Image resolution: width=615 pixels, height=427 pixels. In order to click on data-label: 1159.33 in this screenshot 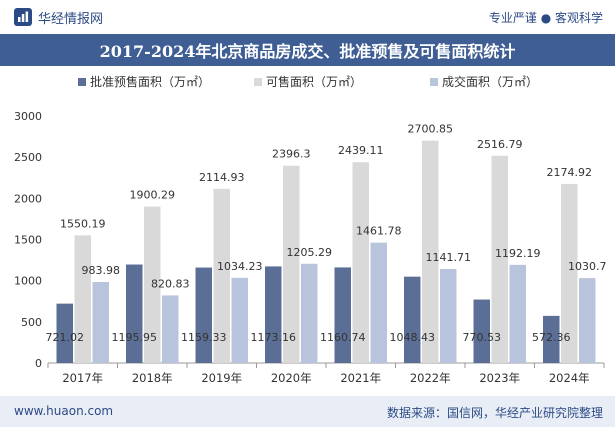, I will do `click(204, 337)`.